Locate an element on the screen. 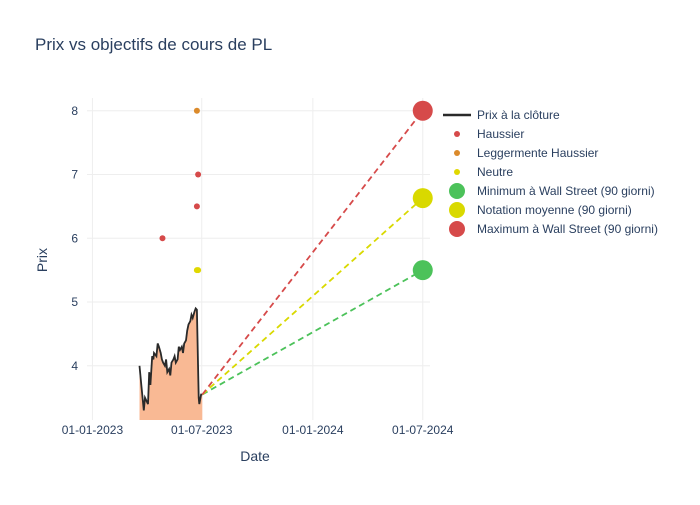 This screenshot has width=700, height=505. legend-item: Neutre is located at coordinates (483, 172).